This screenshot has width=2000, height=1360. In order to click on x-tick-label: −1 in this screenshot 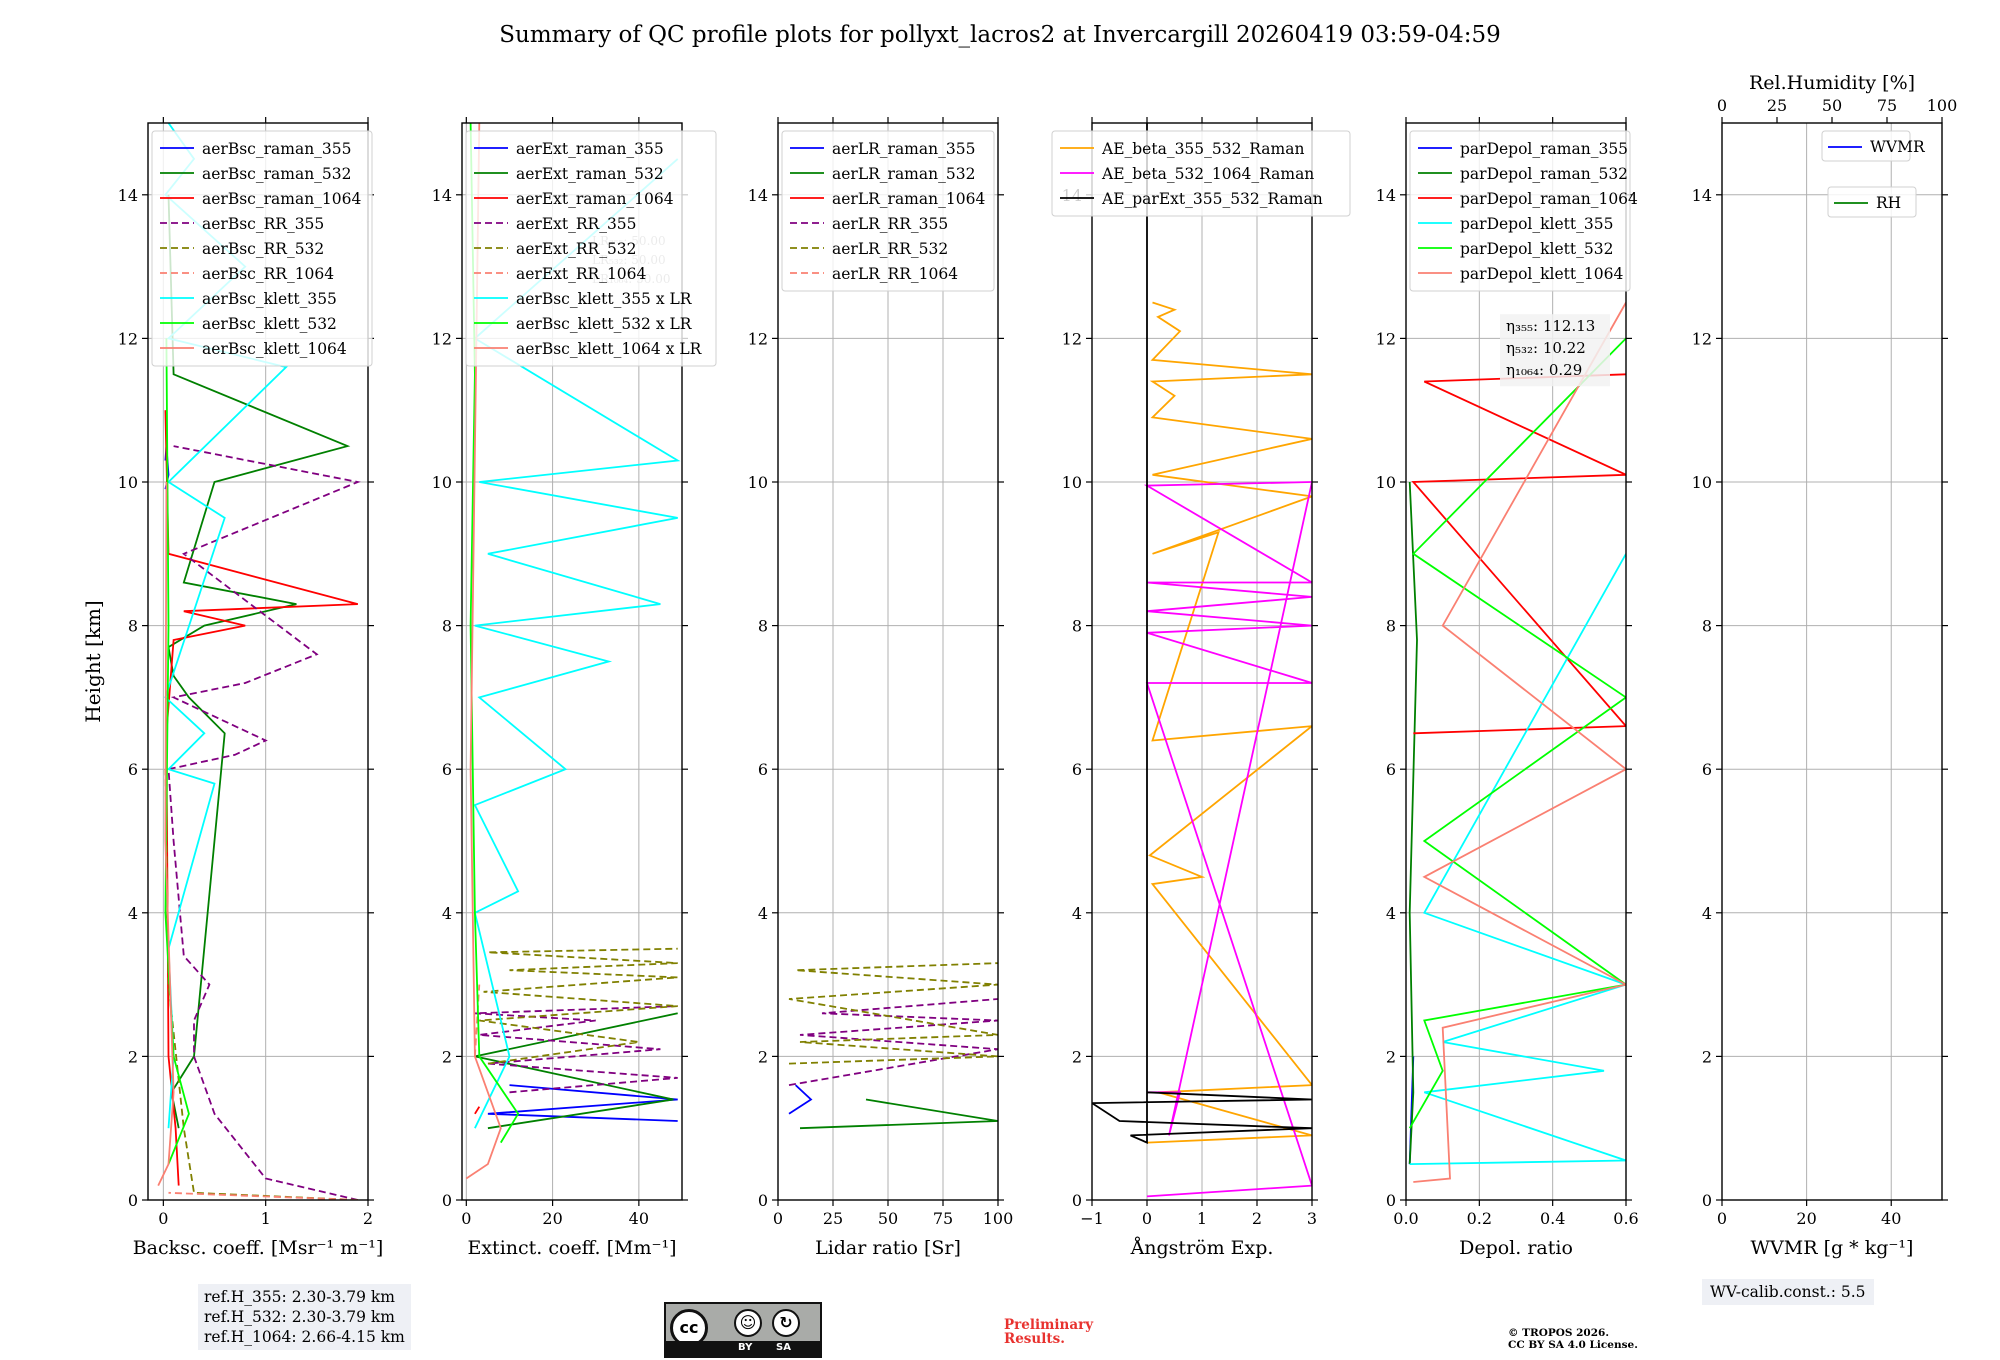, I will do `click(1092, 1218)`.